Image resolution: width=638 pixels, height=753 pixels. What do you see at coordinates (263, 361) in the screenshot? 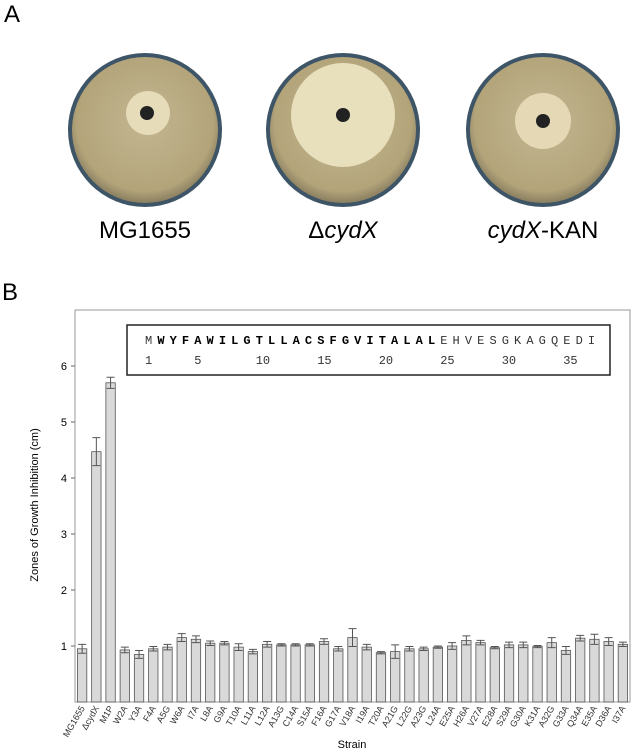
I see `sequence-position: 10` at bounding box center [263, 361].